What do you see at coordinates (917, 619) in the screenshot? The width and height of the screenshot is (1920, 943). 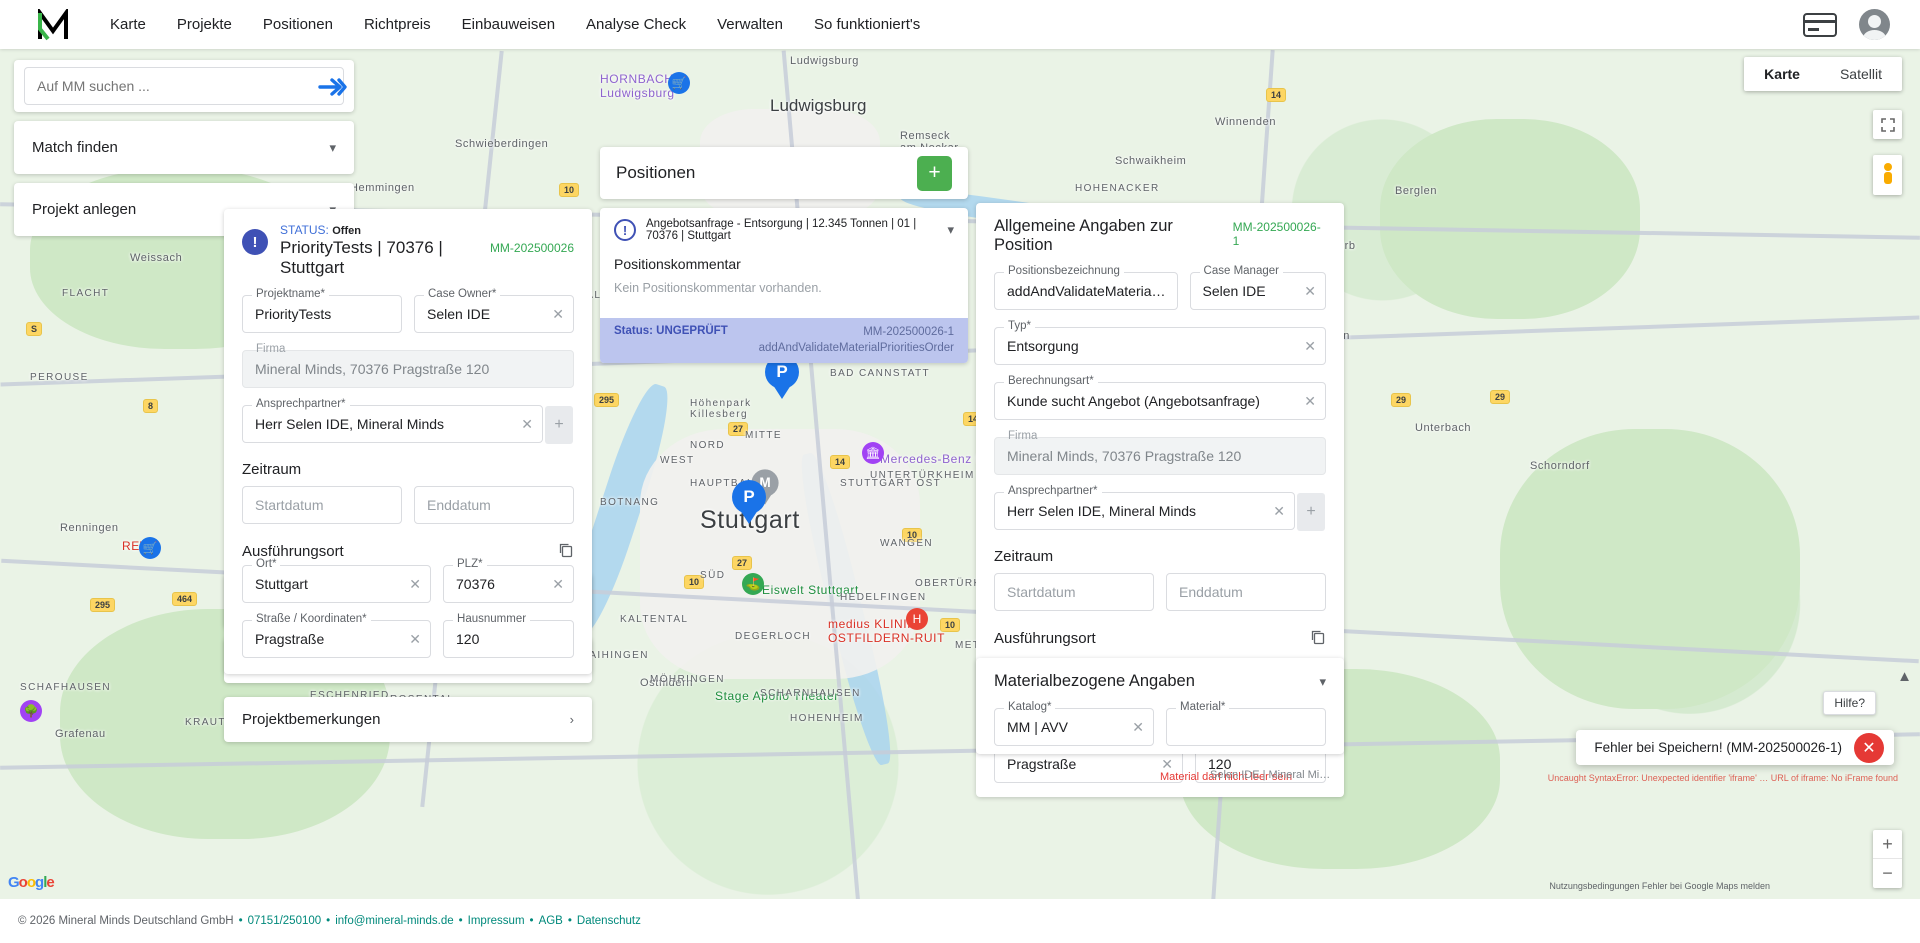 I see `hospital-poi-icon: H` at bounding box center [917, 619].